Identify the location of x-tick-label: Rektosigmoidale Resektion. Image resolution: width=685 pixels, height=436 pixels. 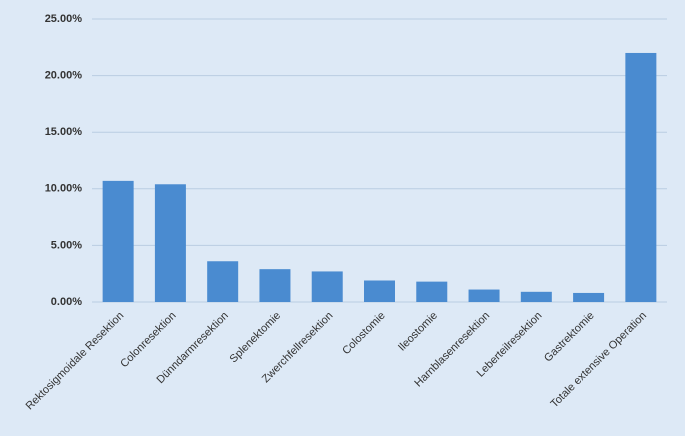
(75, 361).